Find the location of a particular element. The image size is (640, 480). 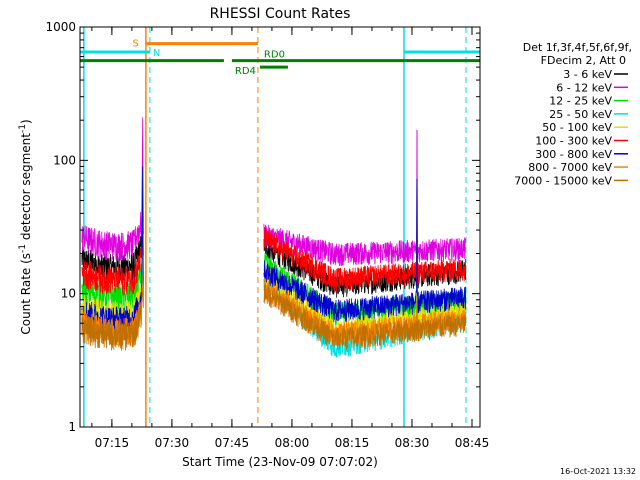

x-tick-label: 07:15 is located at coordinates (112, 443).